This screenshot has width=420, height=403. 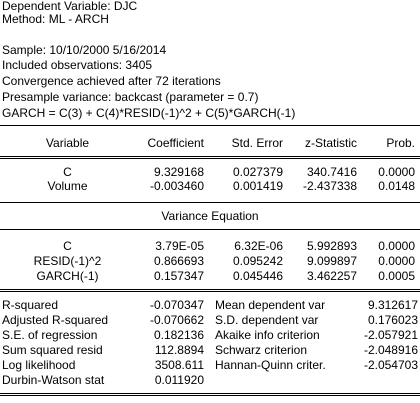 What do you see at coordinates (329, 186) in the screenshot?
I see `row-z-statistic: -2.437338` at bounding box center [329, 186].